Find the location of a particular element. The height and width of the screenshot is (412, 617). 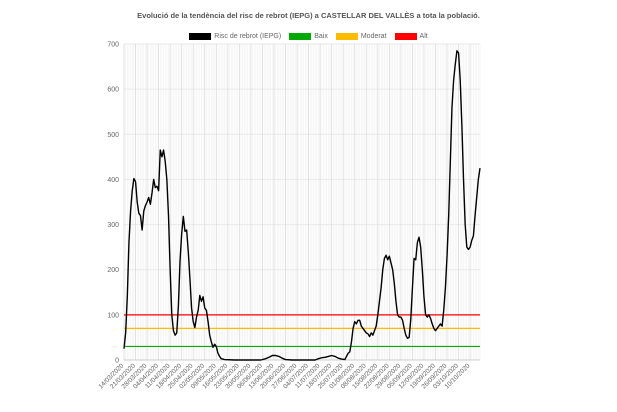

legend-item-moderat: Moderat is located at coordinates (361, 36).